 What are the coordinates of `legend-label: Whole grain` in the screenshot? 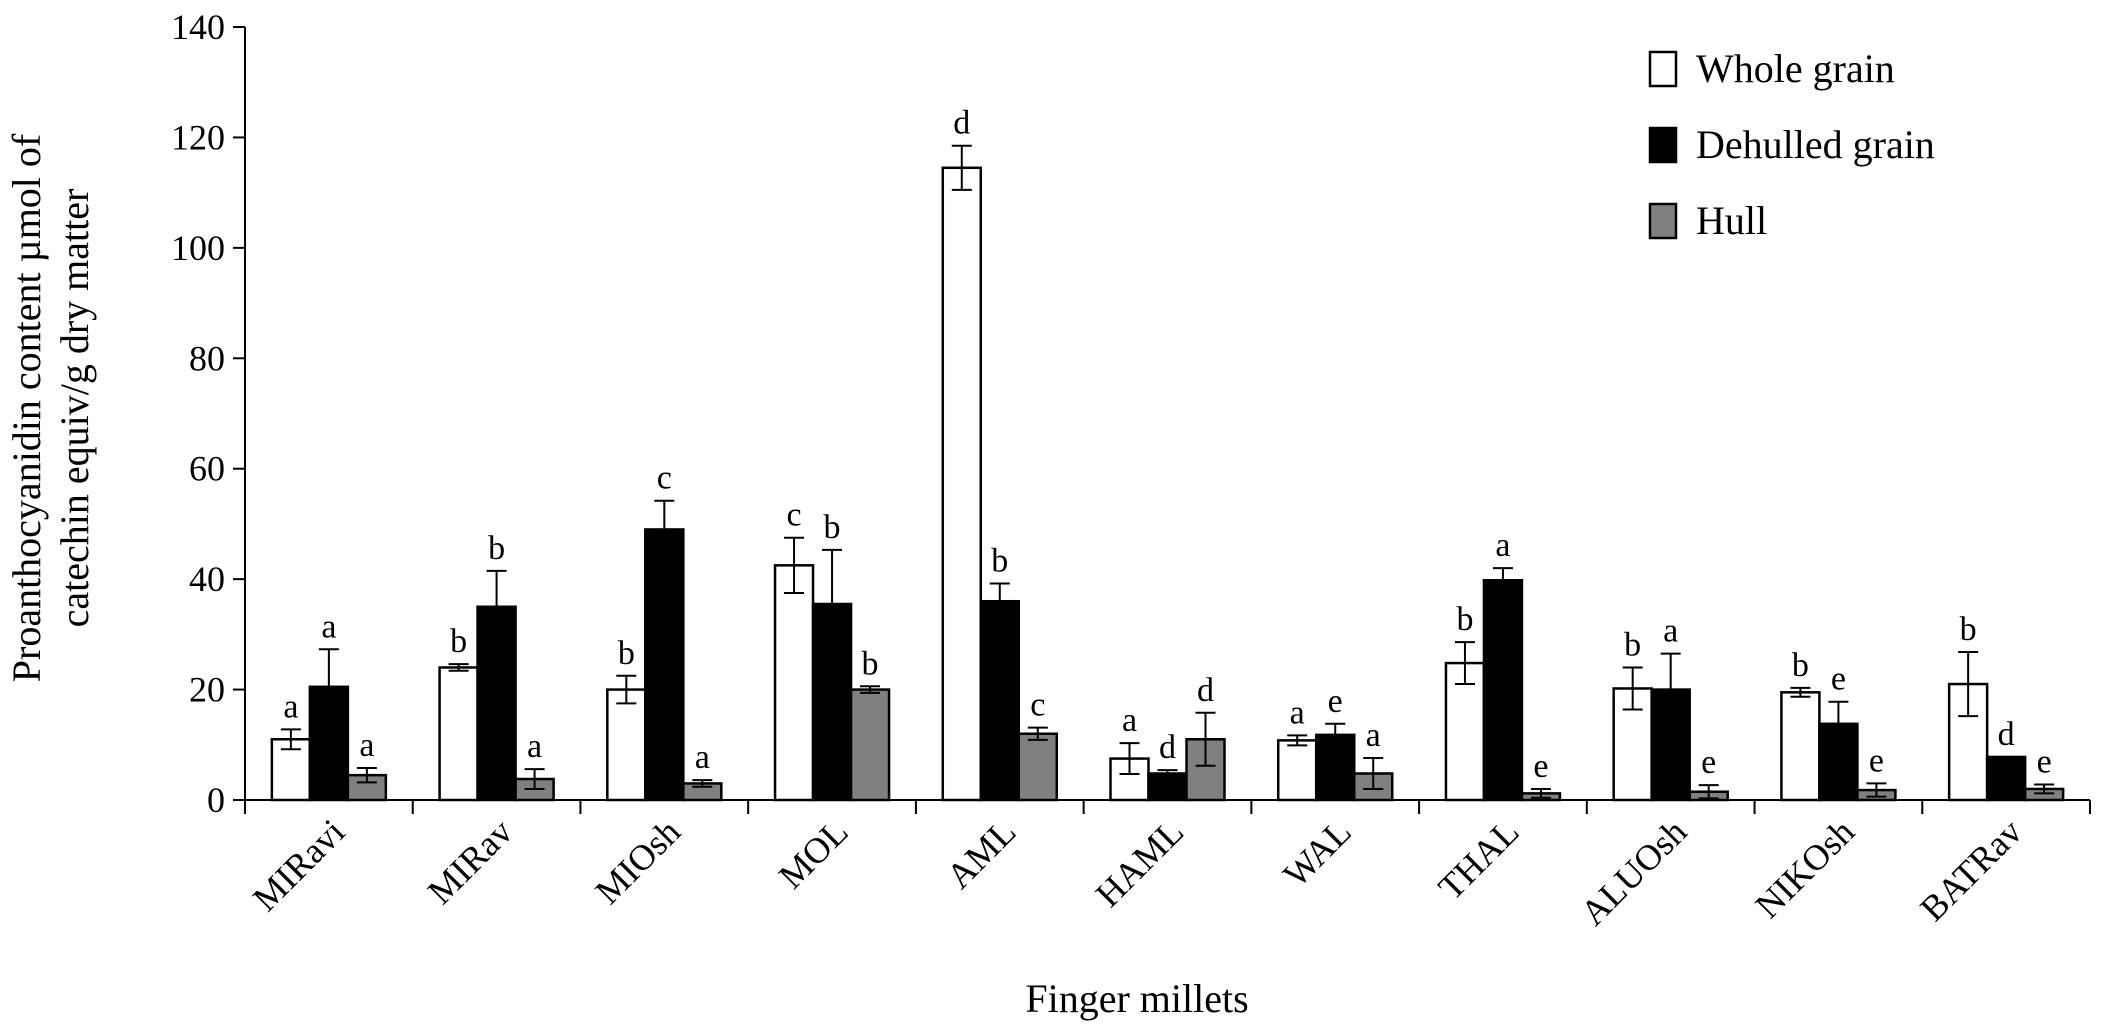 It's located at (1795, 68).